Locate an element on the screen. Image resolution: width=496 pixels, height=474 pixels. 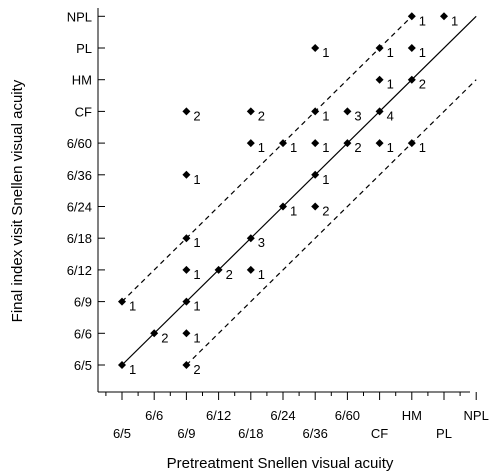
x-tick-label: 6/6 is located at coordinates (154, 415).